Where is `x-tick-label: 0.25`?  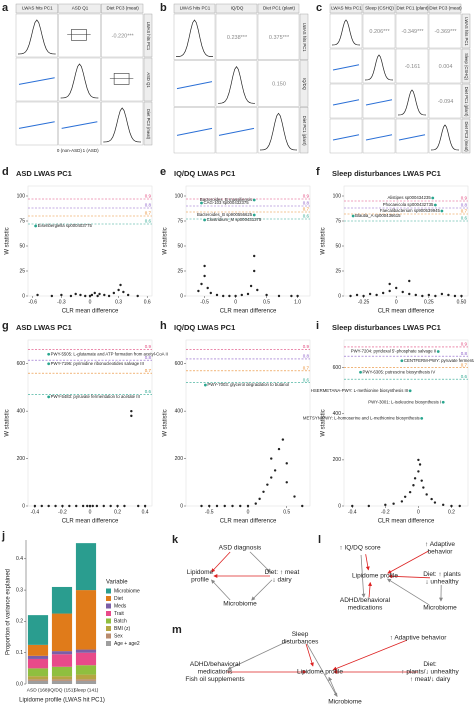 x-tick-label: 0.25 is located at coordinates (429, 302).